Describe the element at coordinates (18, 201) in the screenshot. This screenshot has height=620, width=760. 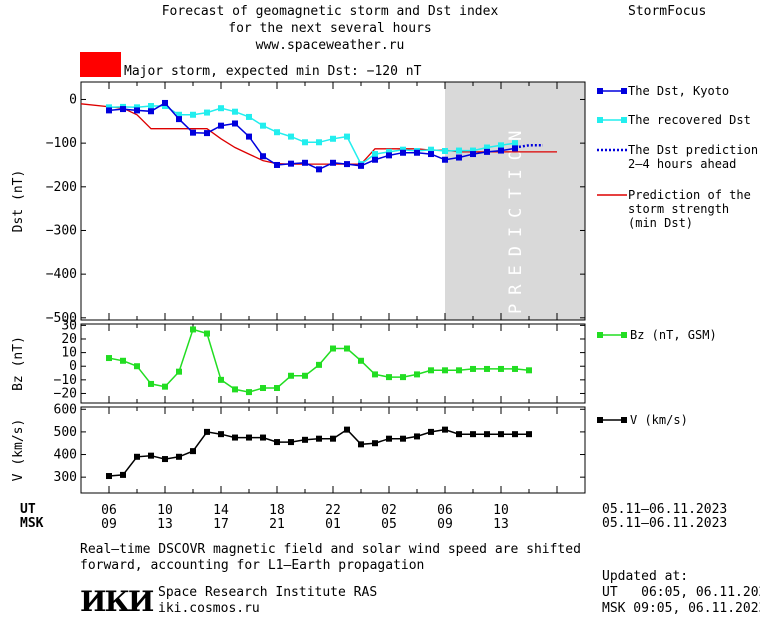
I see `y-axis-label: Dst (nT)` at that location.